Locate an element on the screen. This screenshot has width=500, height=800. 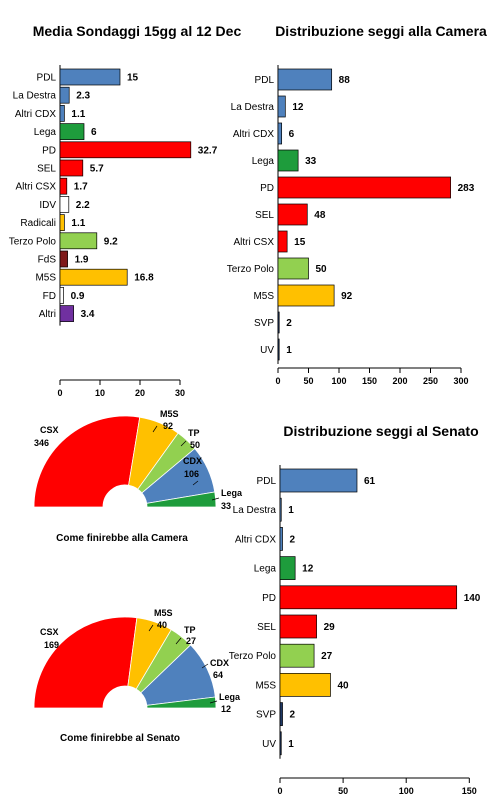
data-label: 88 is located at coordinates (345, 80).